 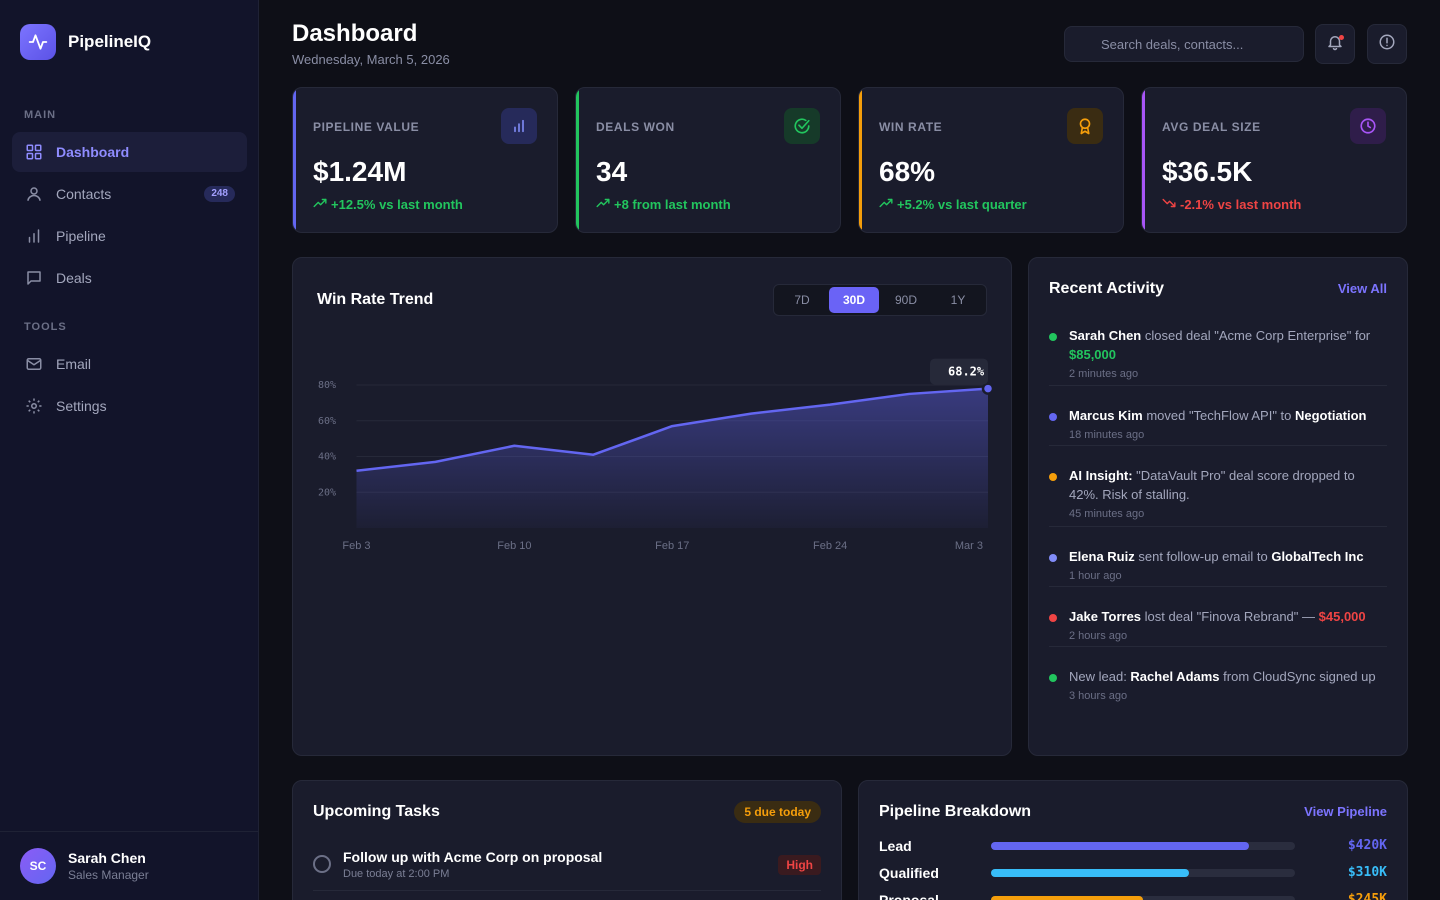 I want to click on check-circle-icon, so click(x=802, y=126).